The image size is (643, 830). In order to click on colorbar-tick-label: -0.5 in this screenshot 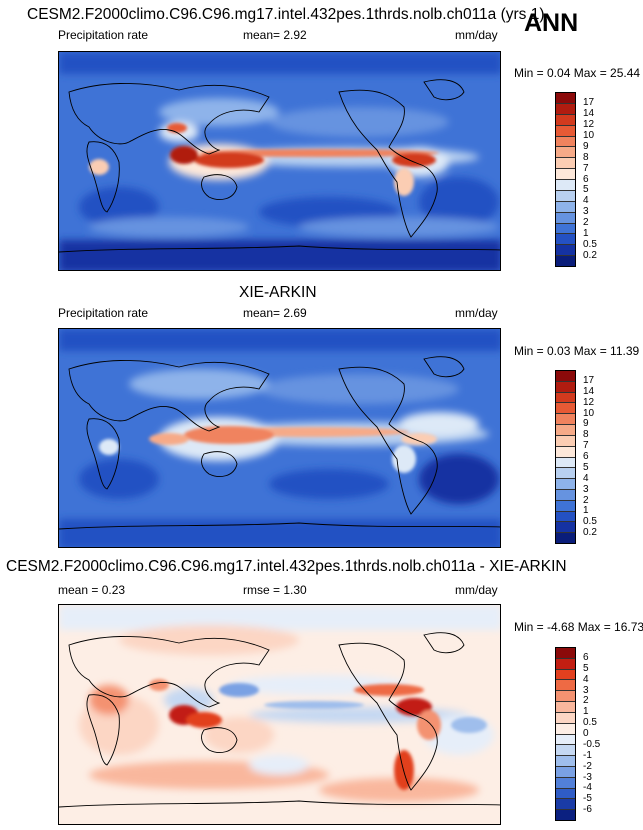, I will do `click(592, 744)`.